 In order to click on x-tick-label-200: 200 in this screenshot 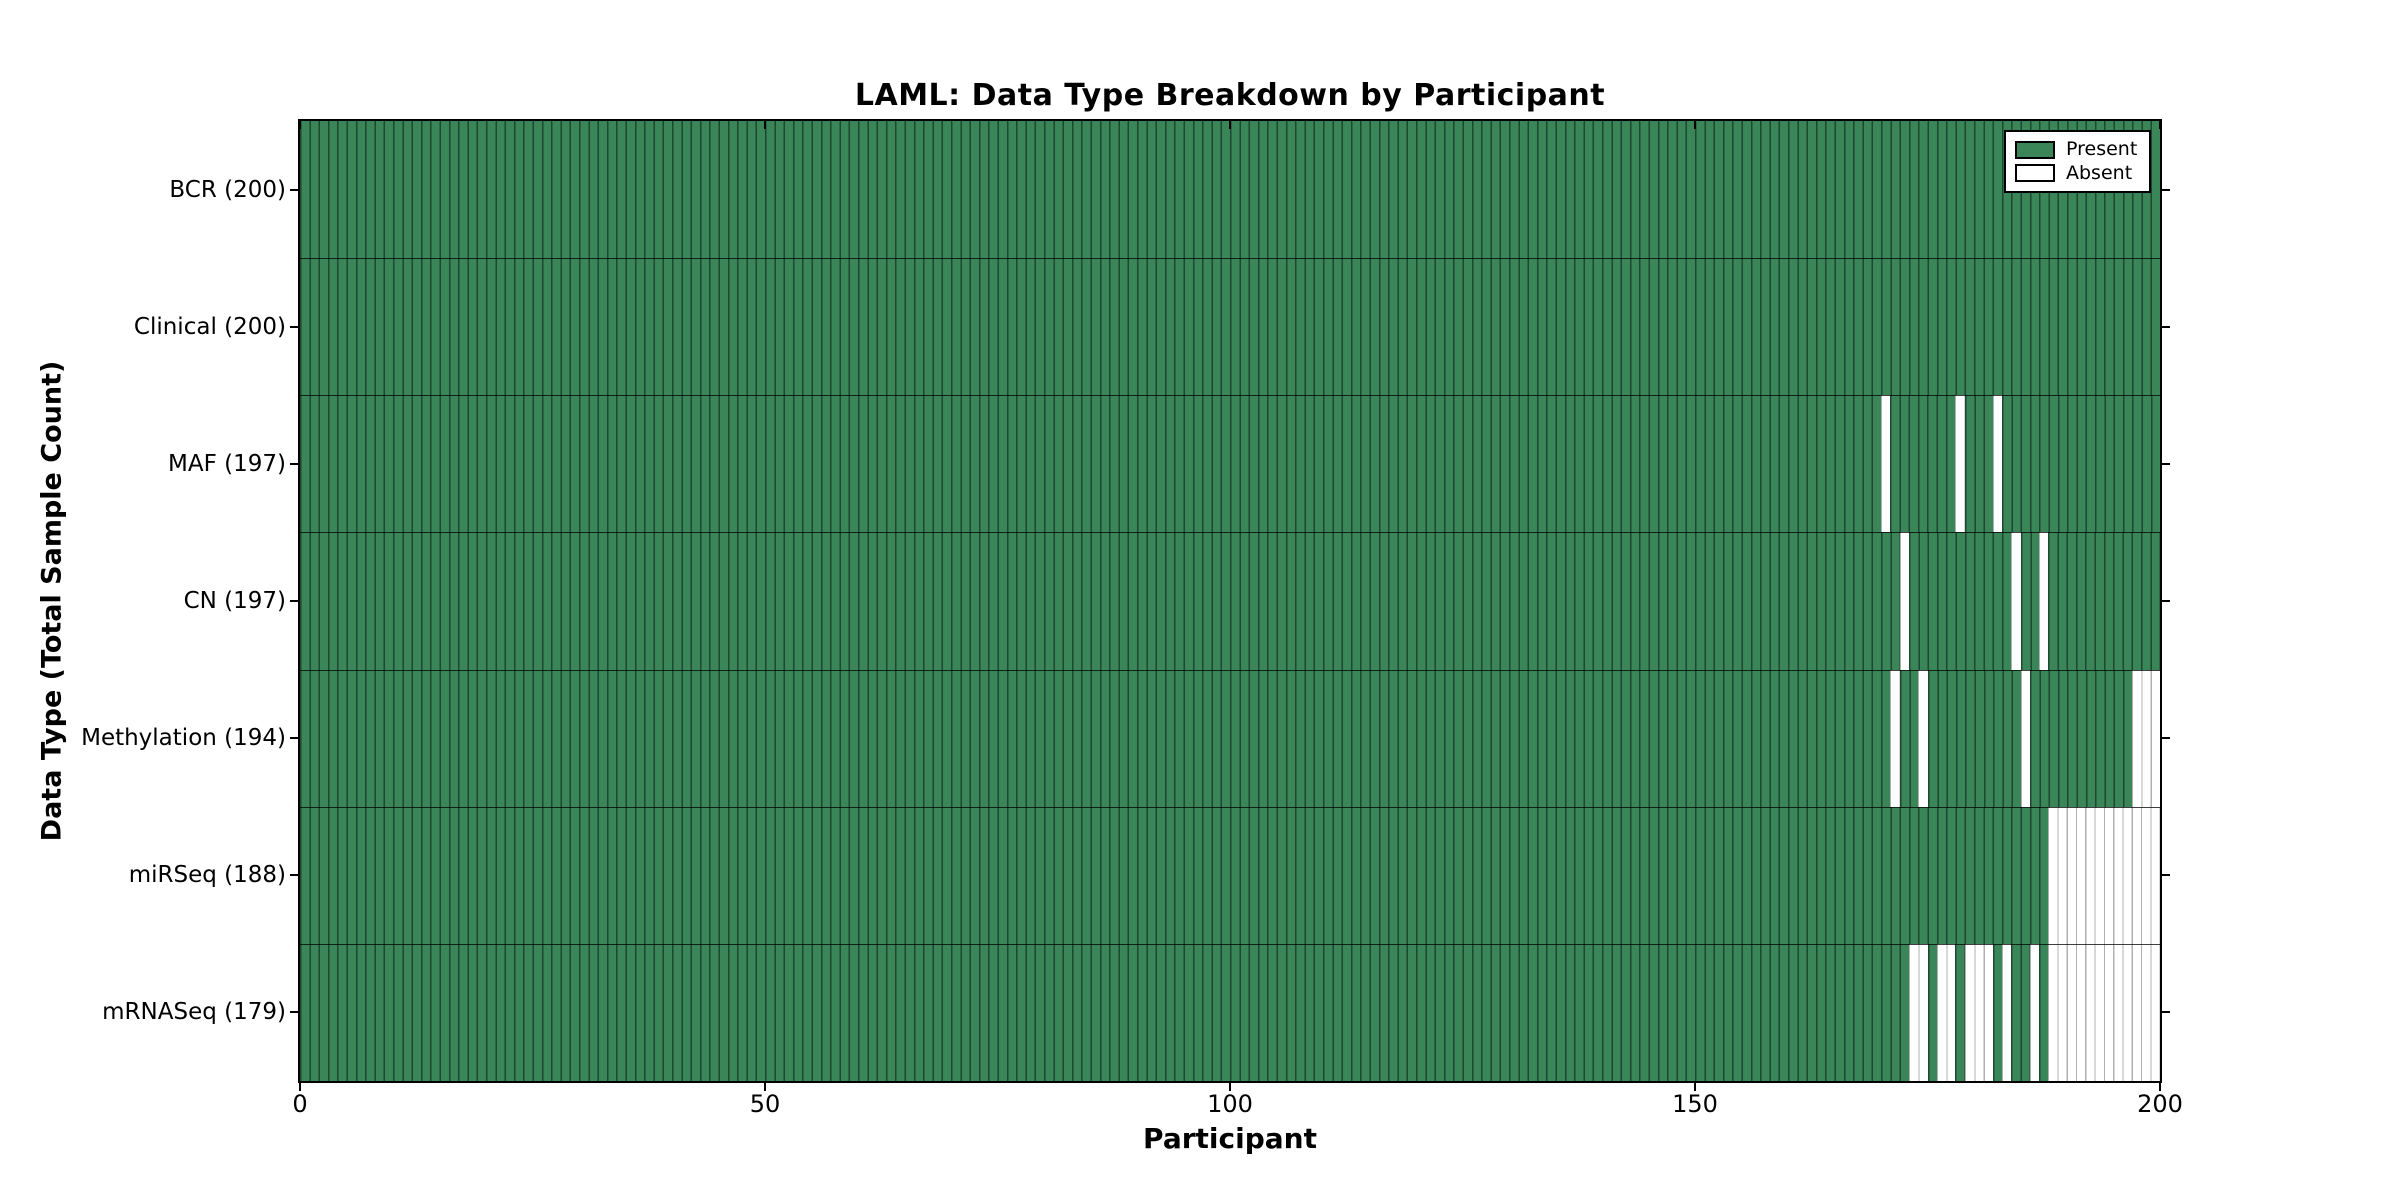, I will do `click(2160, 1104)`.